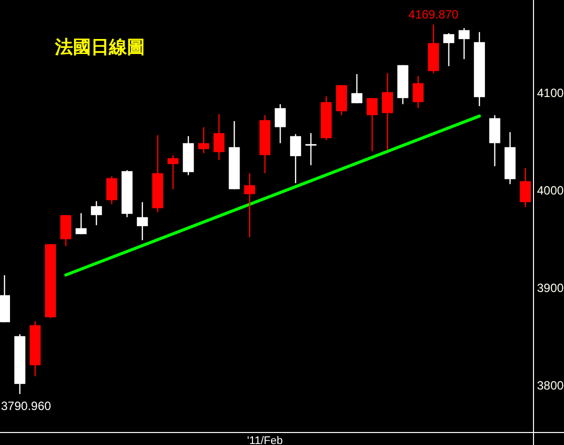 This screenshot has width=564, height=445. What do you see at coordinates (265, 440) in the screenshot?
I see `x-tick-label: '11/Feb` at bounding box center [265, 440].